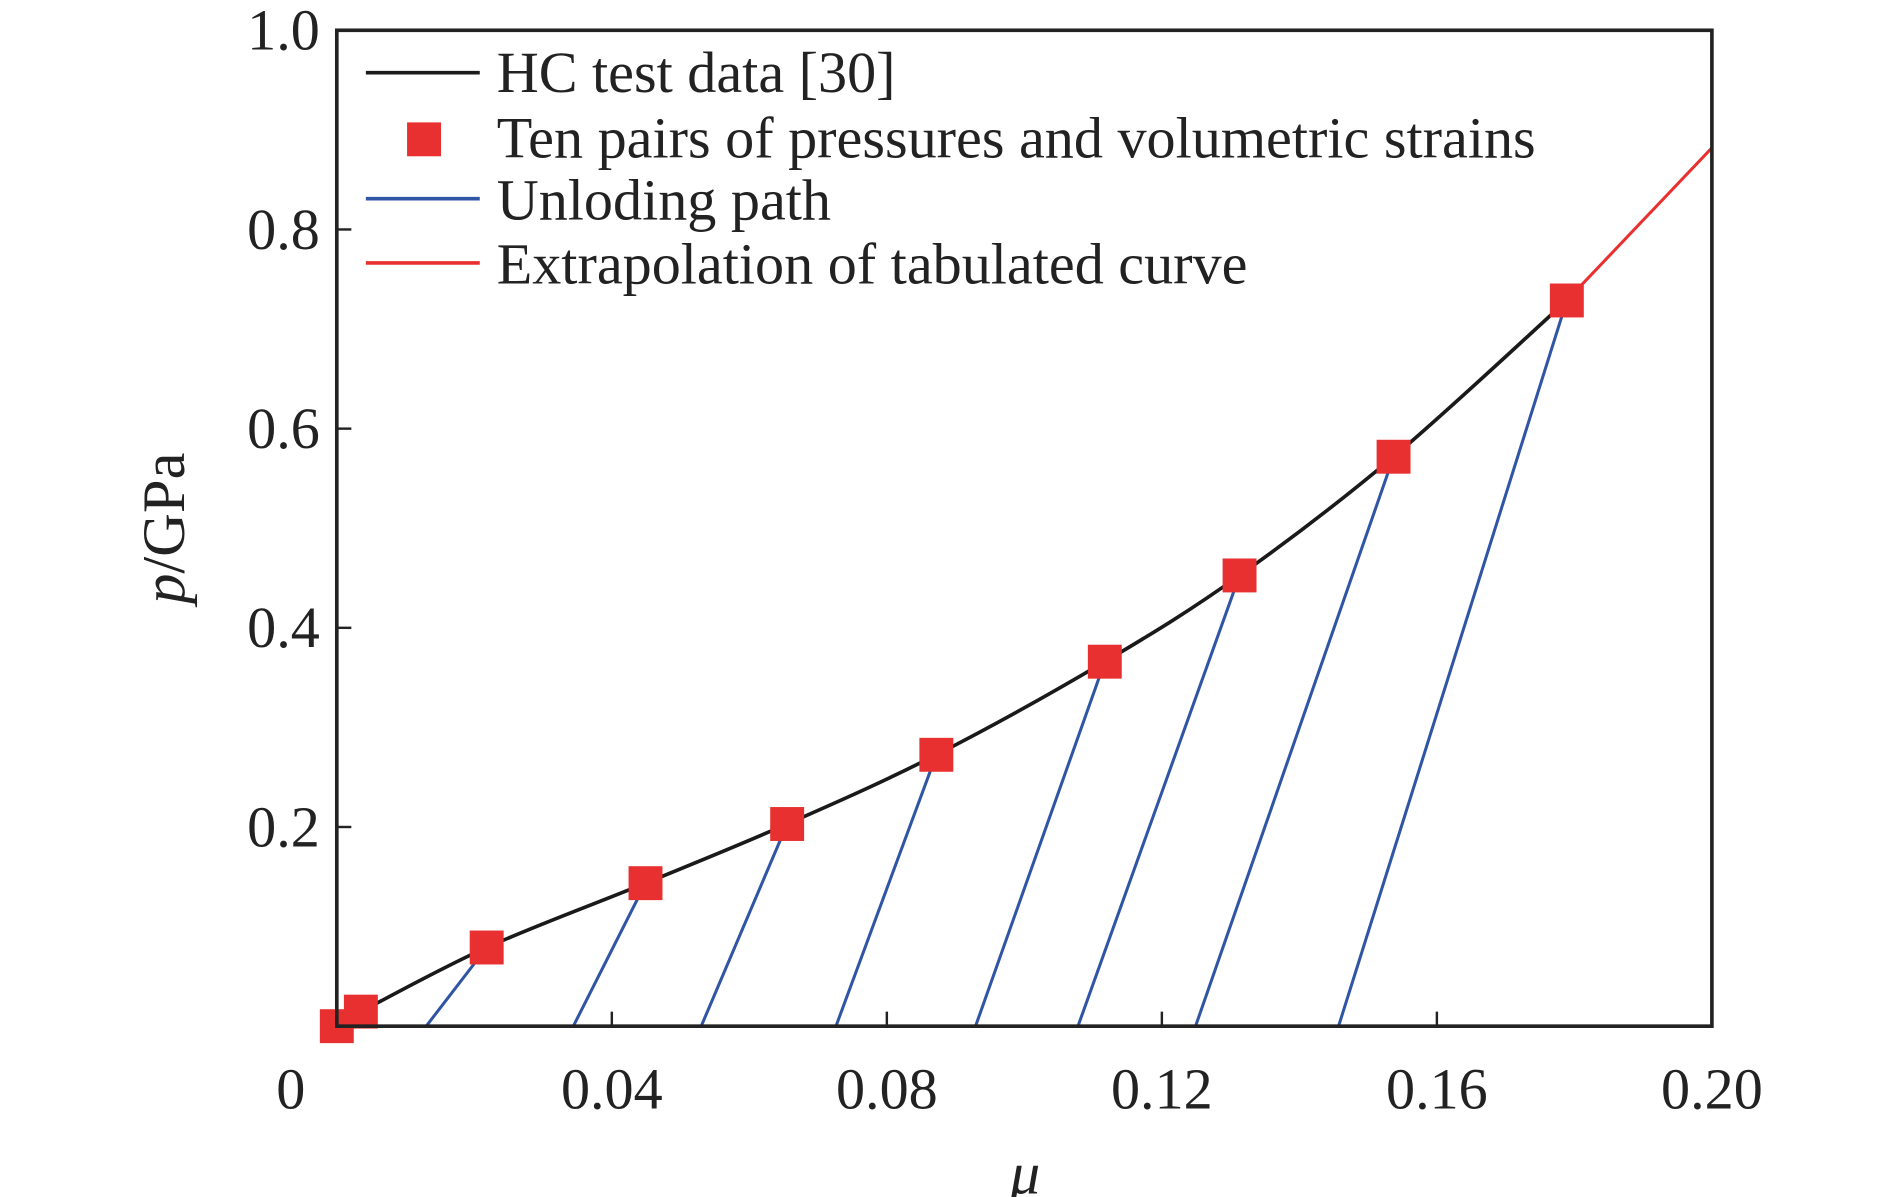 Image resolution: width=1890 pixels, height=1197 pixels. What do you see at coordinates (1712, 1089) in the screenshot?
I see `x-tick-label: 0.20` at bounding box center [1712, 1089].